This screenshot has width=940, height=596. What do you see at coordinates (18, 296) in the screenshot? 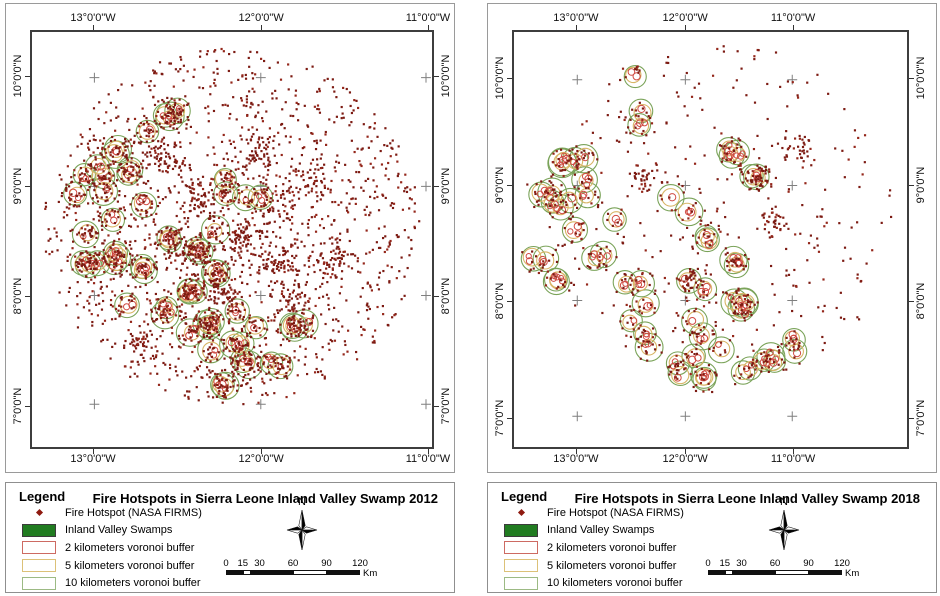
I see `lat-label-left: 8°0'0"N` at bounding box center [18, 296].